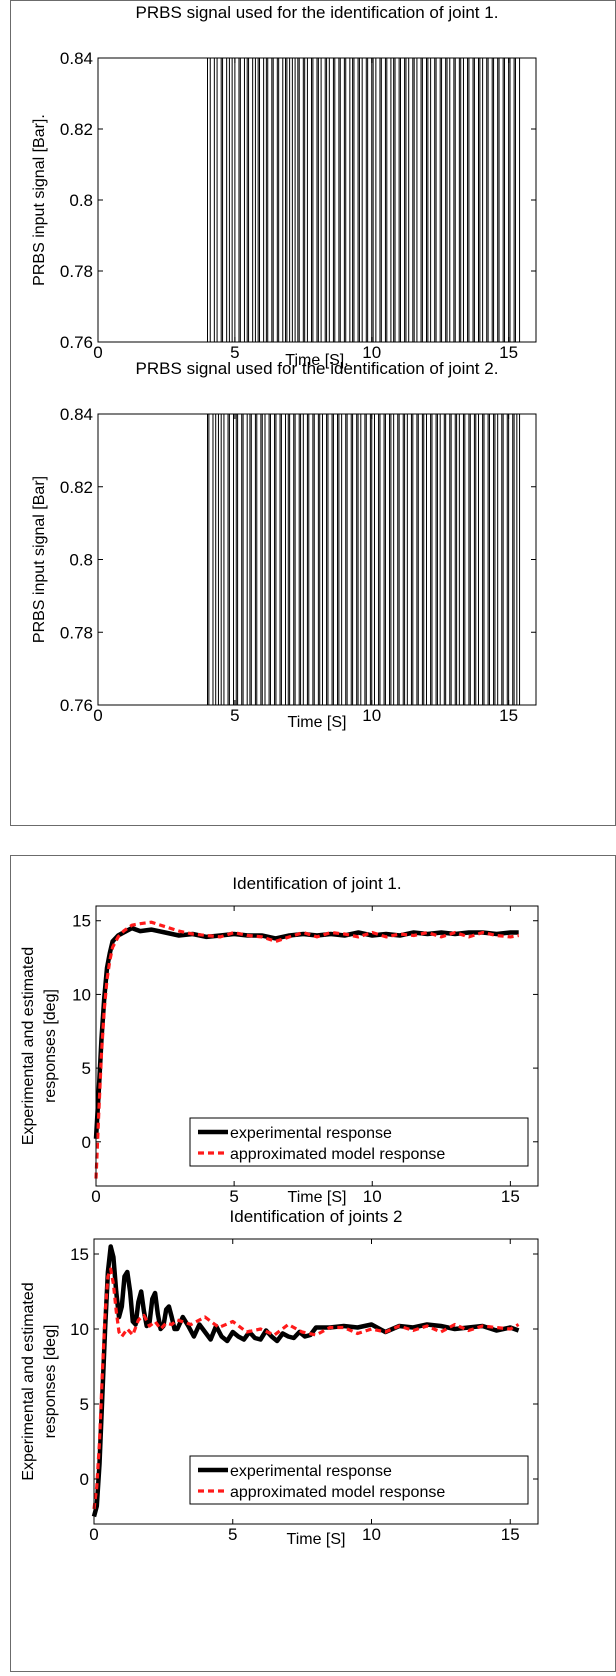 The width and height of the screenshot is (616, 1676). What do you see at coordinates (316, 360) in the screenshot?
I see `x-axis-label: Time [S].` at bounding box center [316, 360].